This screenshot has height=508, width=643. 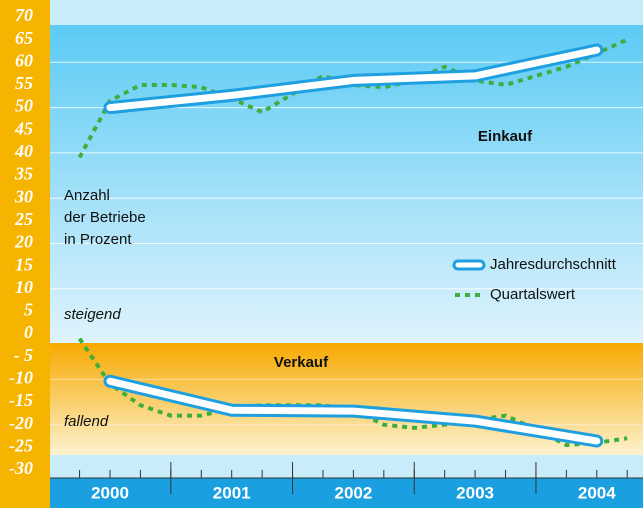 I want to click on axis-label: Anzahl, so click(x=87, y=195).